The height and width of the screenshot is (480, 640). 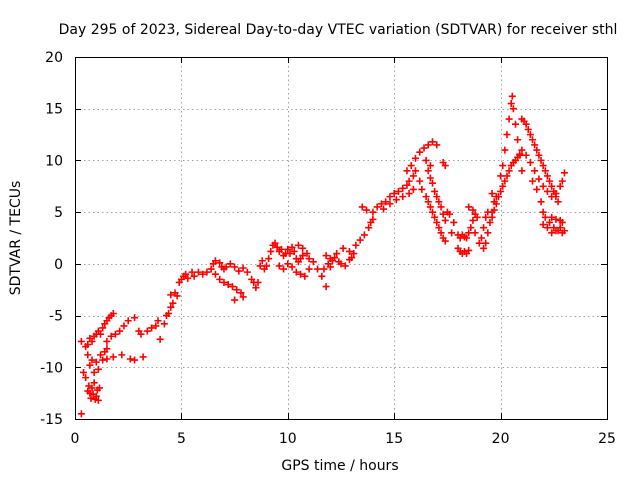 I want to click on y-tick-label: 0, so click(x=58, y=265).